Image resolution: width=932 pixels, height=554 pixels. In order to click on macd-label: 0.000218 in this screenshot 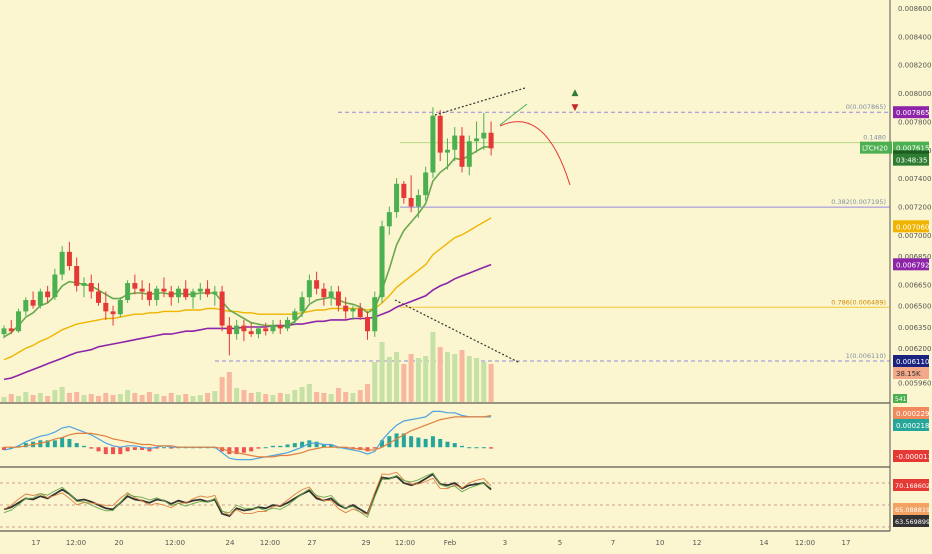, I will do `click(912, 426)`.